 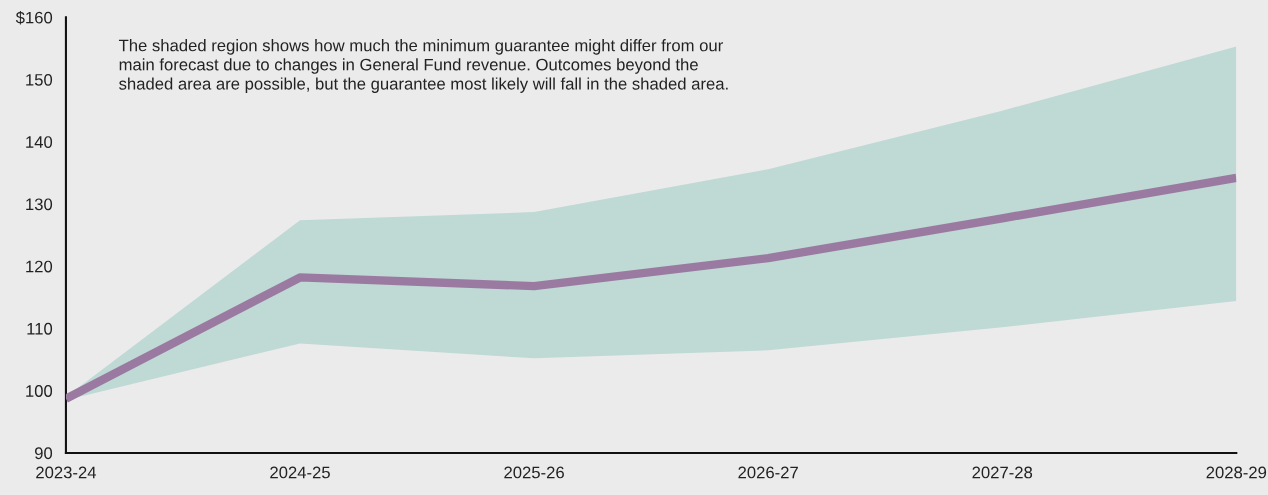 I want to click on x-tick-label: 2028-29, so click(x=1236, y=472).